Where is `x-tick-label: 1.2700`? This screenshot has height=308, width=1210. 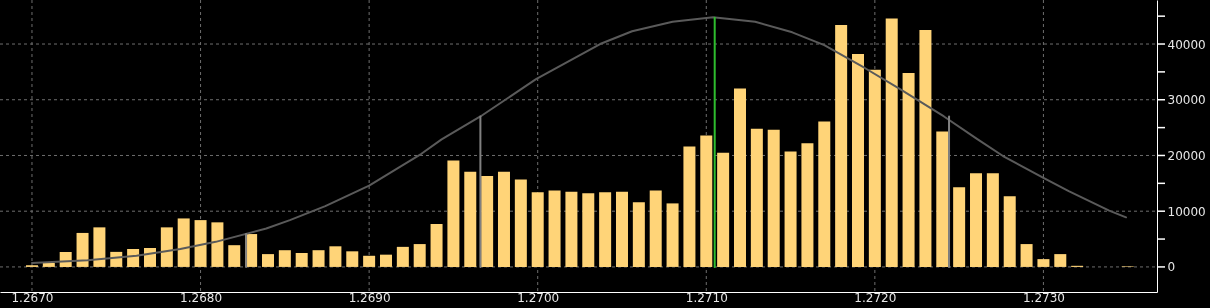
x-tick-label: 1.2700 is located at coordinates (538, 297).